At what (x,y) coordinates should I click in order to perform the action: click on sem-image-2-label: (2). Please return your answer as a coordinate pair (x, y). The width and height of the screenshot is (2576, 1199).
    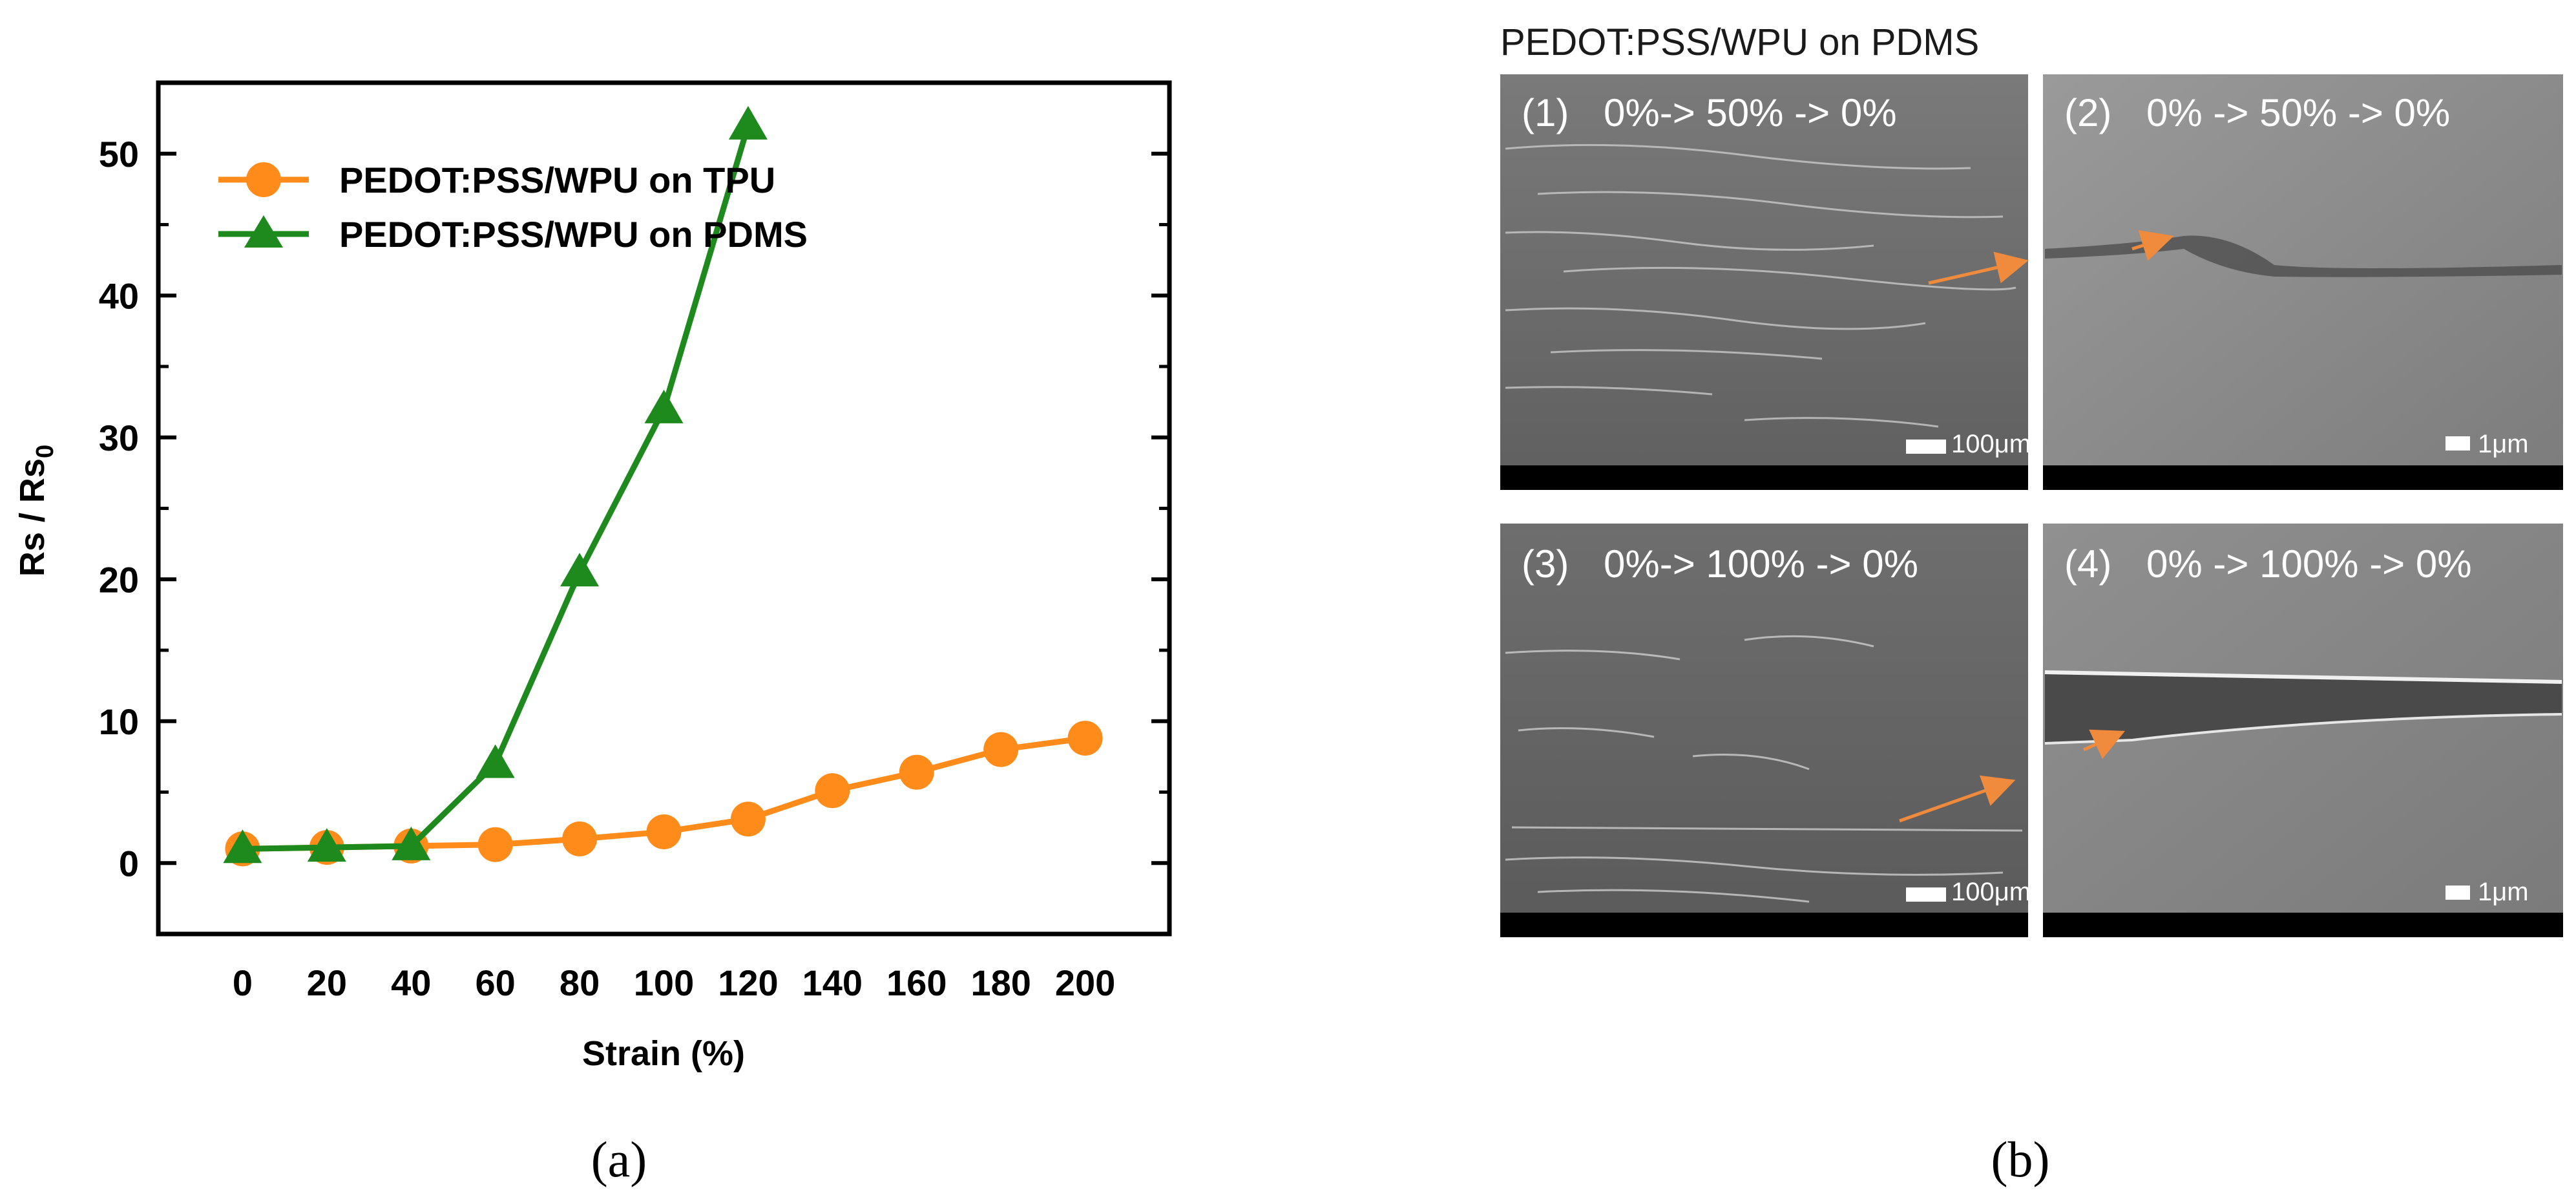
    Looking at the image, I should click on (2087, 113).